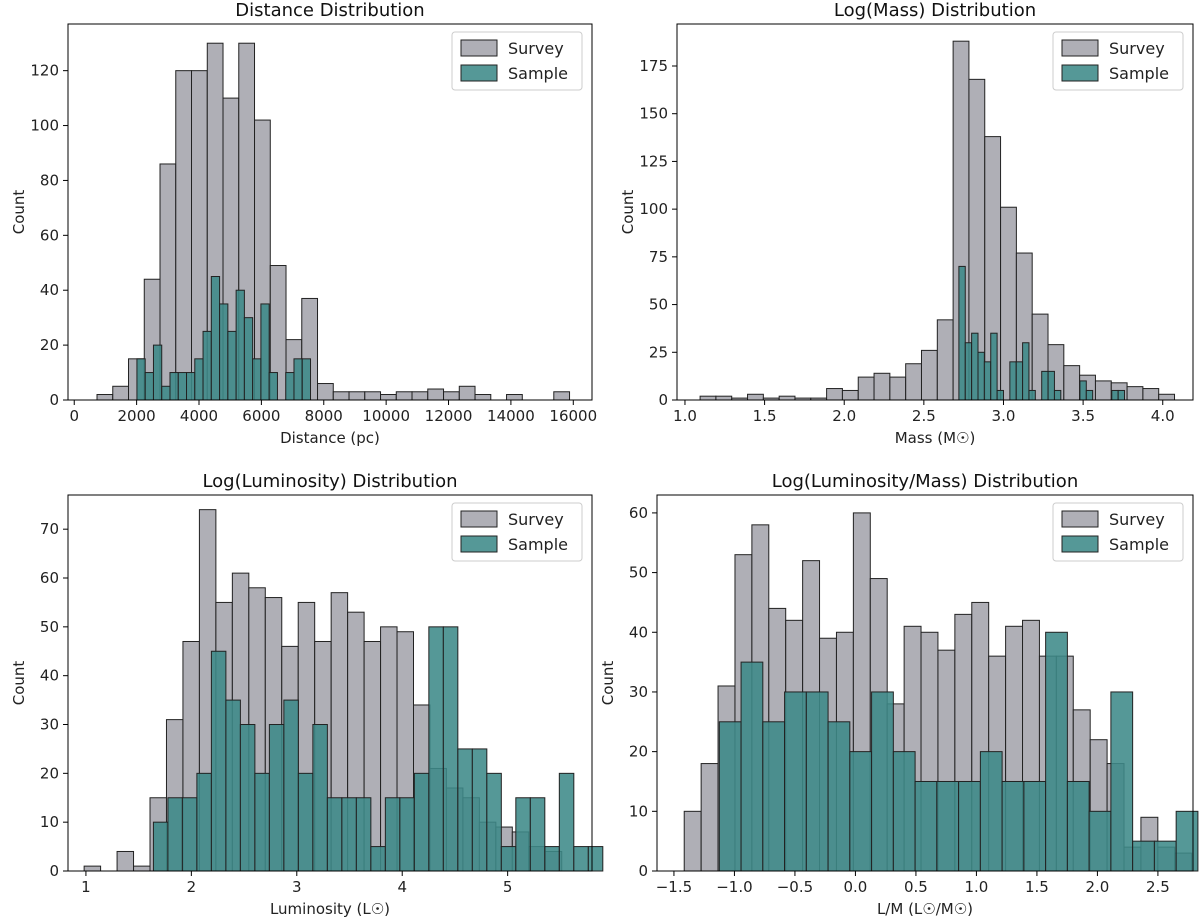 Image resolution: width=1200 pixels, height=922 pixels. What do you see at coordinates (19, 683) in the screenshot?
I see `y-axis-label: Count` at bounding box center [19, 683].